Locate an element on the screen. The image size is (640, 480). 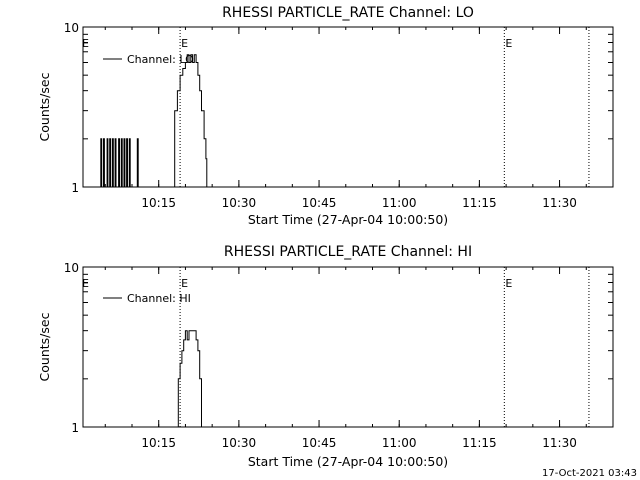
y-axis-label-hi: Counts/sec is located at coordinates (44, 346).